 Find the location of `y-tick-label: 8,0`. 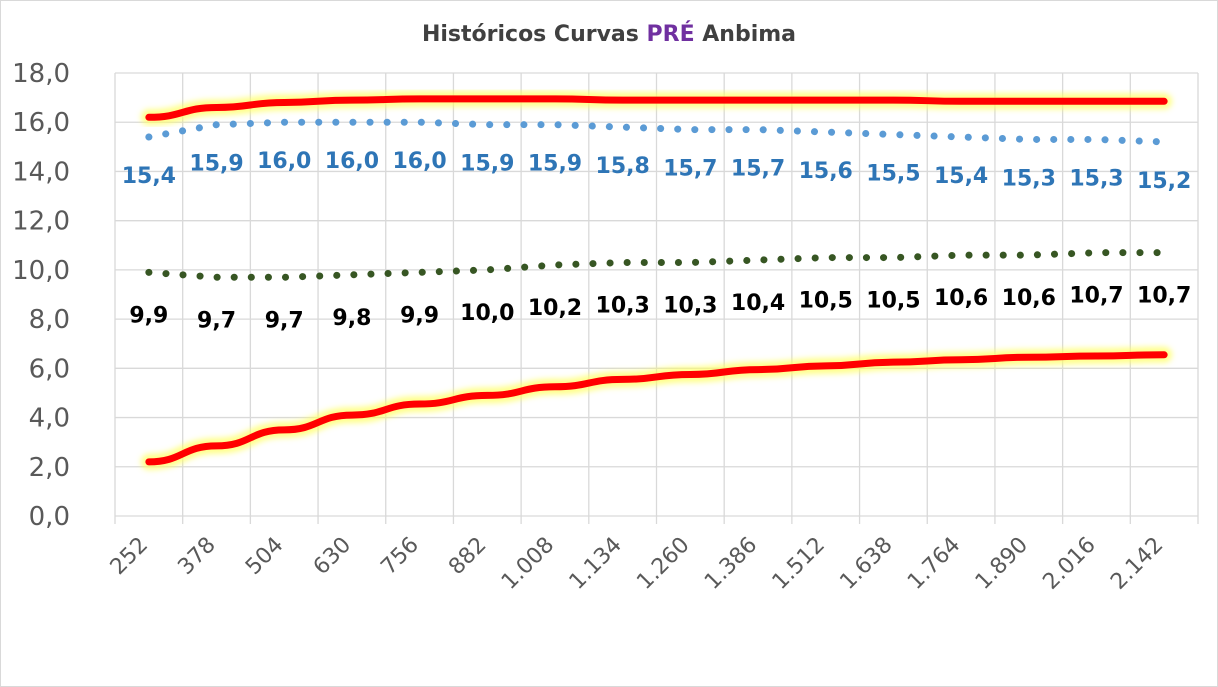

y-tick-label: 8,0 is located at coordinates (49, 320).